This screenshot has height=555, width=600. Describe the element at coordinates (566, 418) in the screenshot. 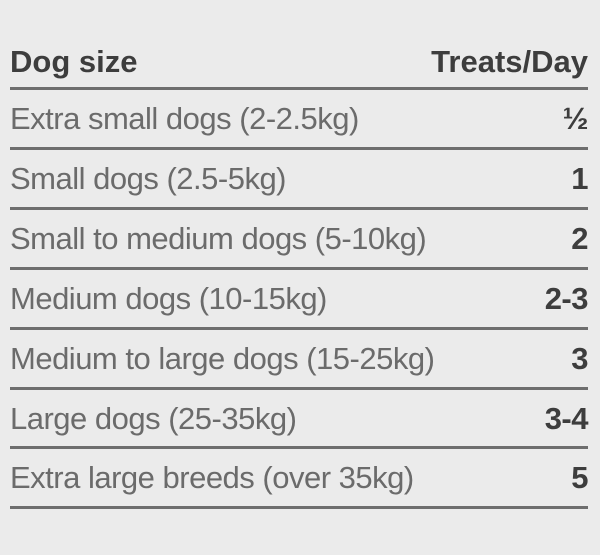

I see `treats-cell: 3-4` at that location.